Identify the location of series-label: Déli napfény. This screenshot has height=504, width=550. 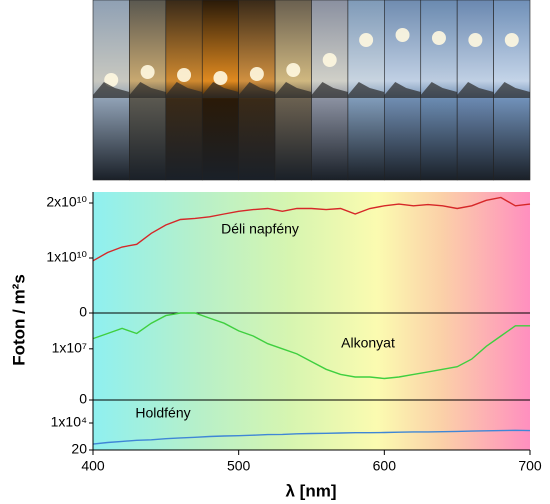
(260, 229).